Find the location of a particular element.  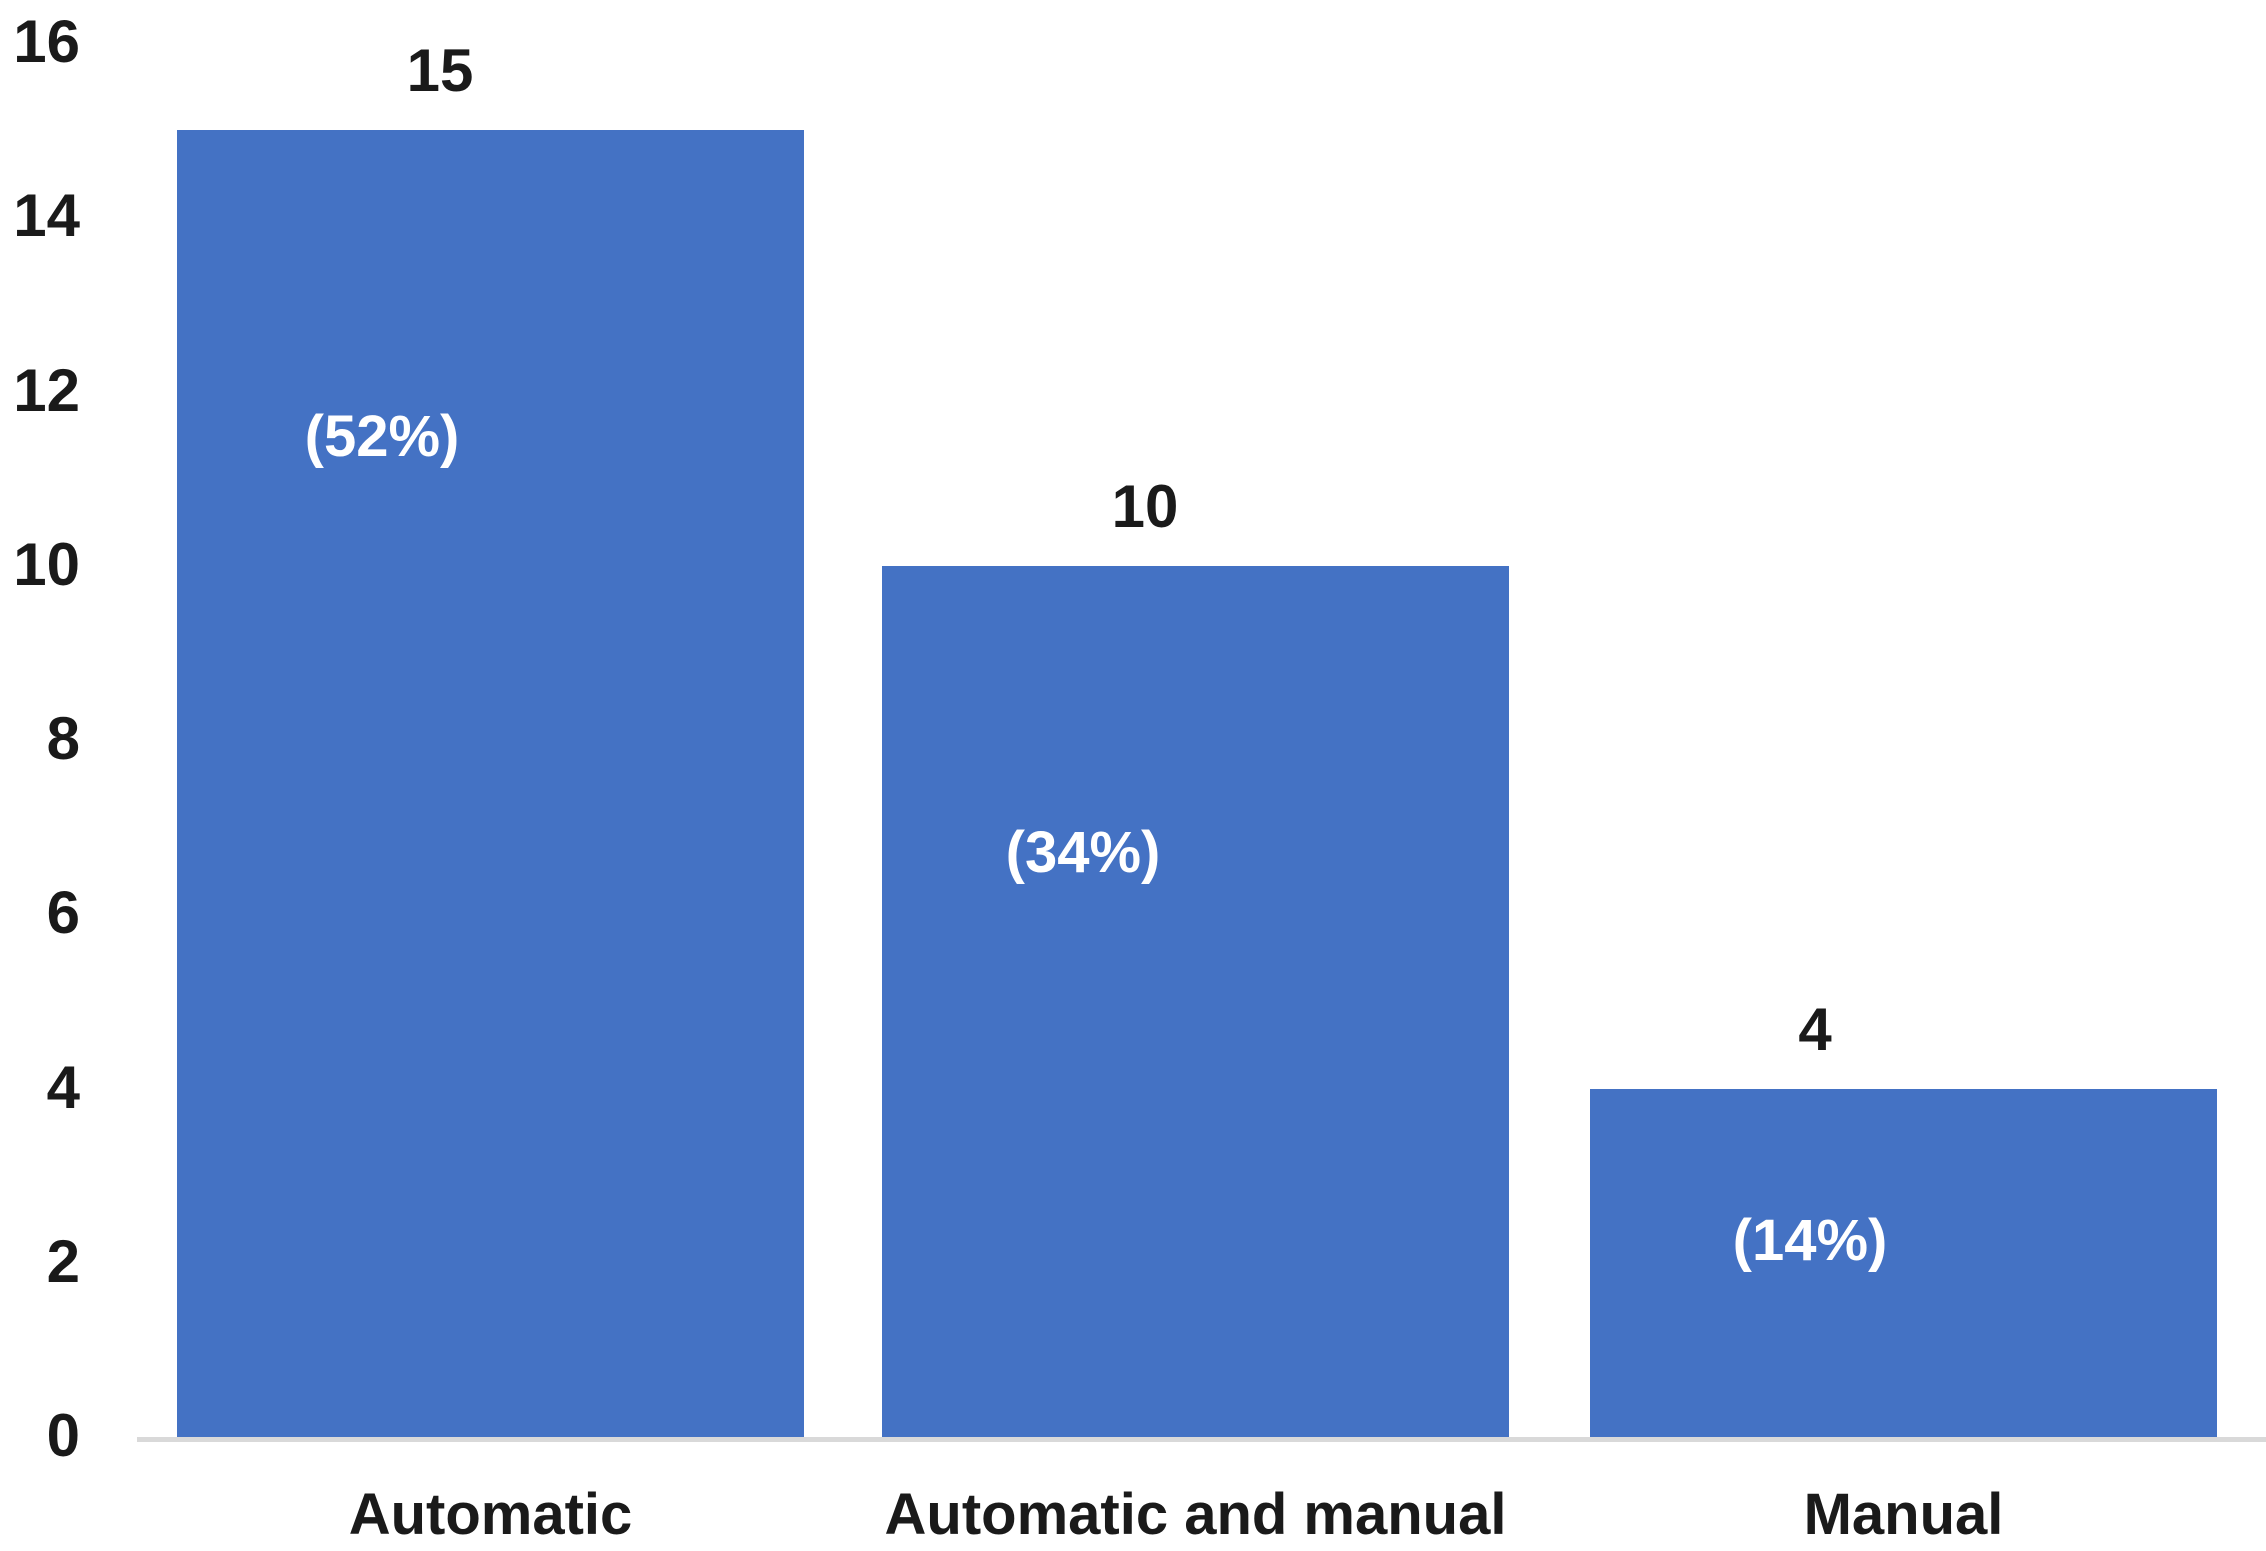

y-tick-label: 14 is located at coordinates (46, 216).